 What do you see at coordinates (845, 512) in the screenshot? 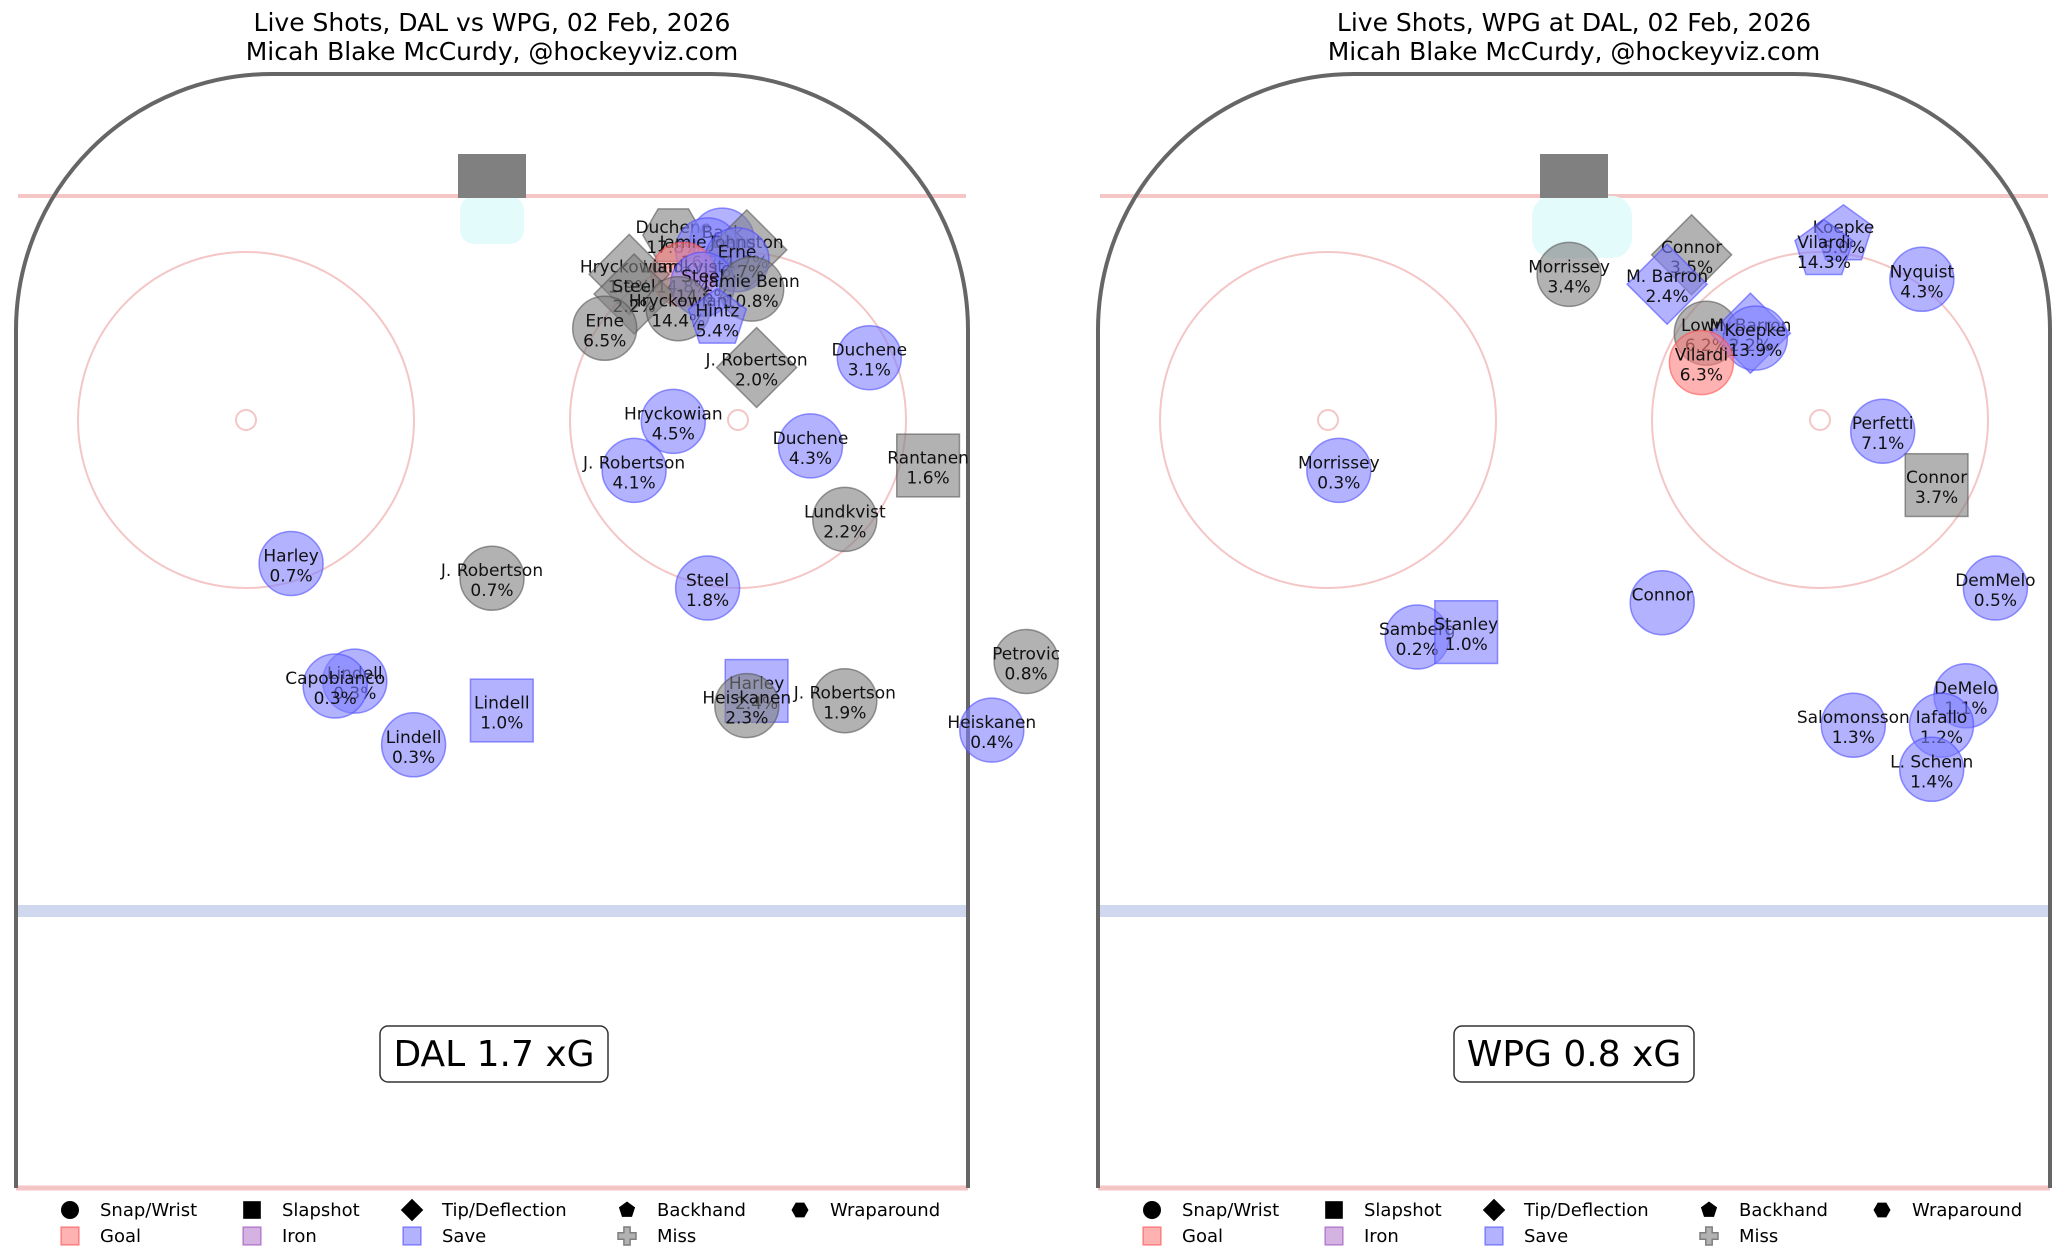
I see `left-shot-player-19: Lundkvist` at bounding box center [845, 512].